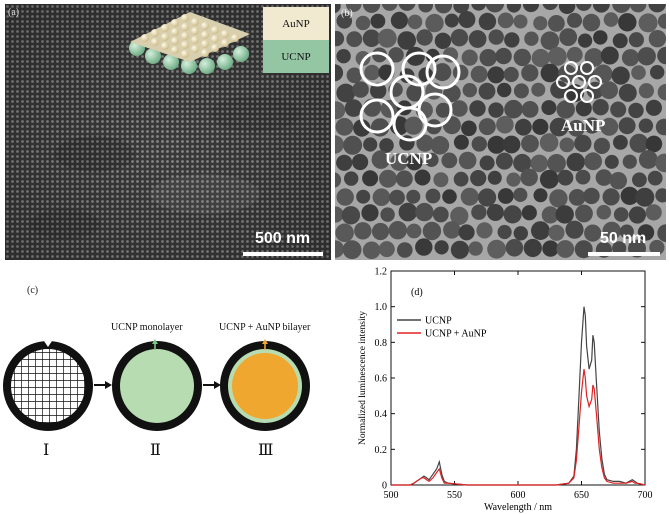 This screenshot has width=670, height=514. What do you see at coordinates (456, 334) in the screenshot?
I see `legend-label: UCNP + AuNP` at bounding box center [456, 334].